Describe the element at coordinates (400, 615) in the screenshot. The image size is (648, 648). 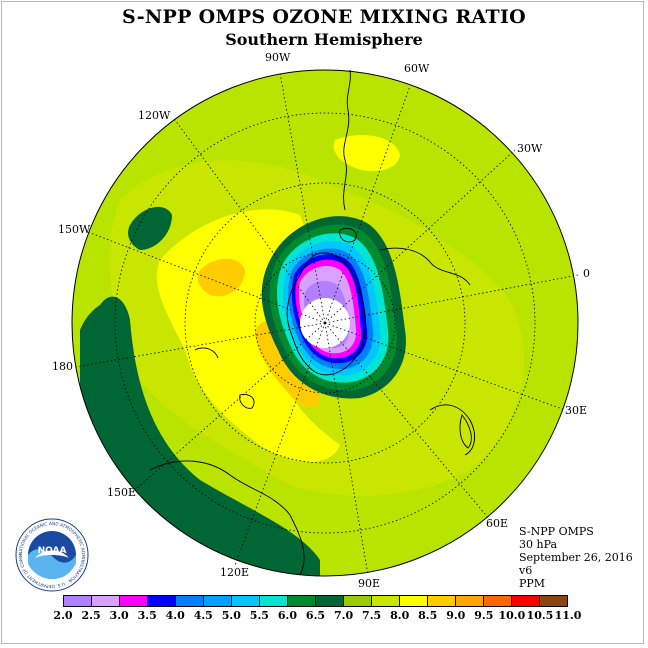
I see `colorbar-tick-label: 8.0` at that location.